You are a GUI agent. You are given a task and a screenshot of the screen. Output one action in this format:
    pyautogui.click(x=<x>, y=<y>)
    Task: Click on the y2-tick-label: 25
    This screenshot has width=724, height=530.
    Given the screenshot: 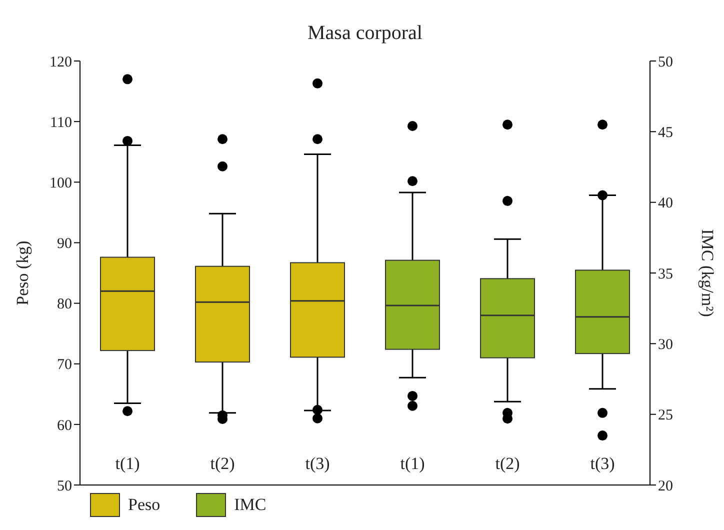 What is the action you would take?
    pyautogui.click(x=665, y=416)
    